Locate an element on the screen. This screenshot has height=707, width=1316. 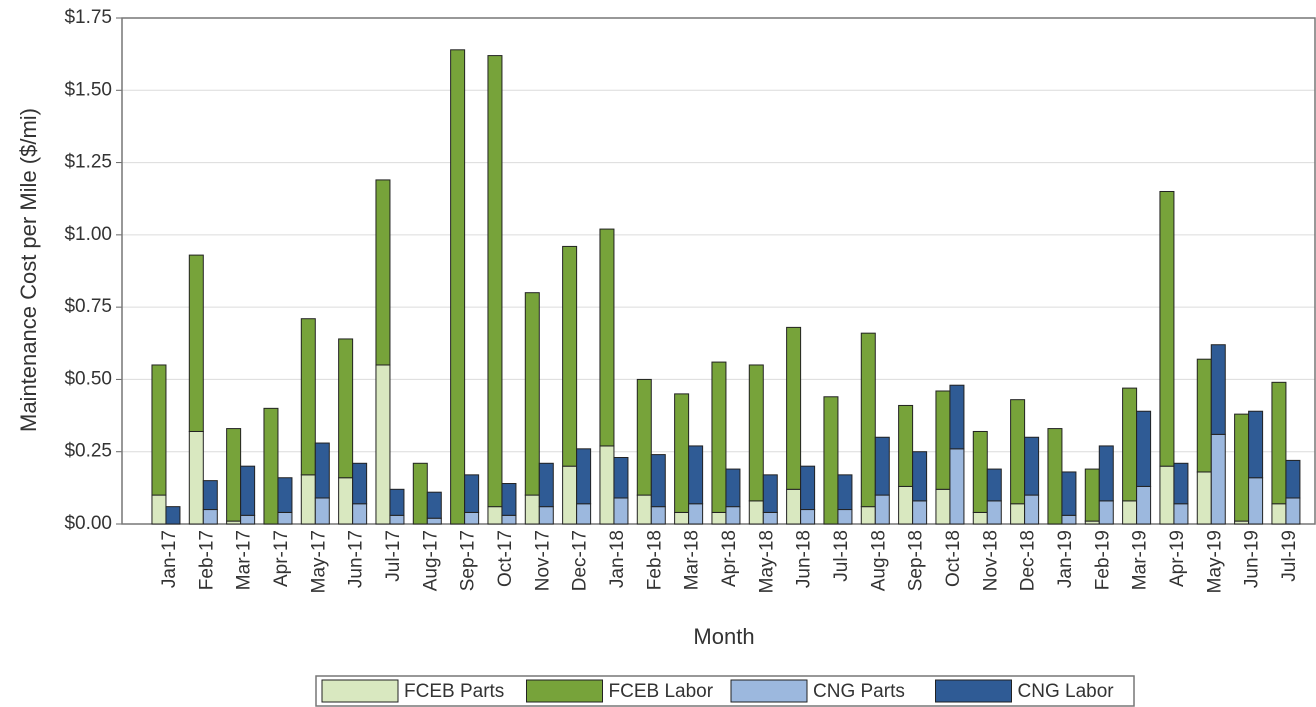
x-axis-title: Month is located at coordinates (723, 636).